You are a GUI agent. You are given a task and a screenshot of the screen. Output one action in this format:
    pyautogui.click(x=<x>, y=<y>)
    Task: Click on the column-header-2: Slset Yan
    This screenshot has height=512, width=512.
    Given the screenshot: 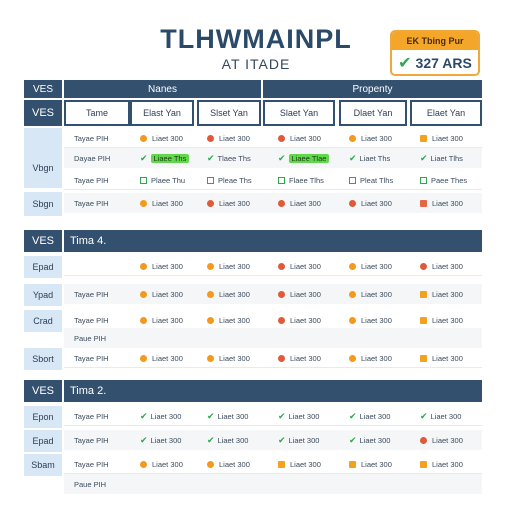 What is the action you would take?
    pyautogui.click(x=229, y=113)
    